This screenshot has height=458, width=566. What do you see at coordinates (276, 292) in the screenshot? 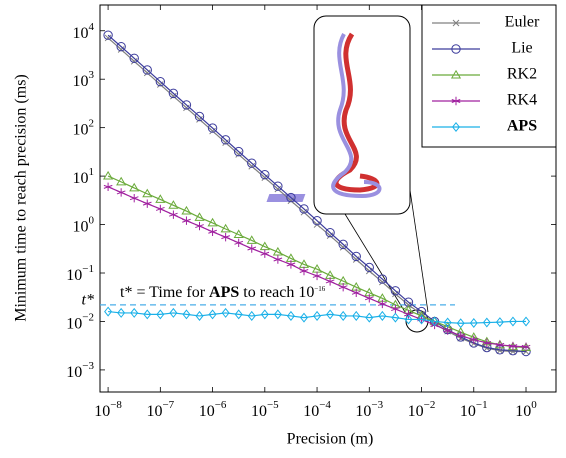
I see `annotation-part: to reach 10` at bounding box center [276, 292].